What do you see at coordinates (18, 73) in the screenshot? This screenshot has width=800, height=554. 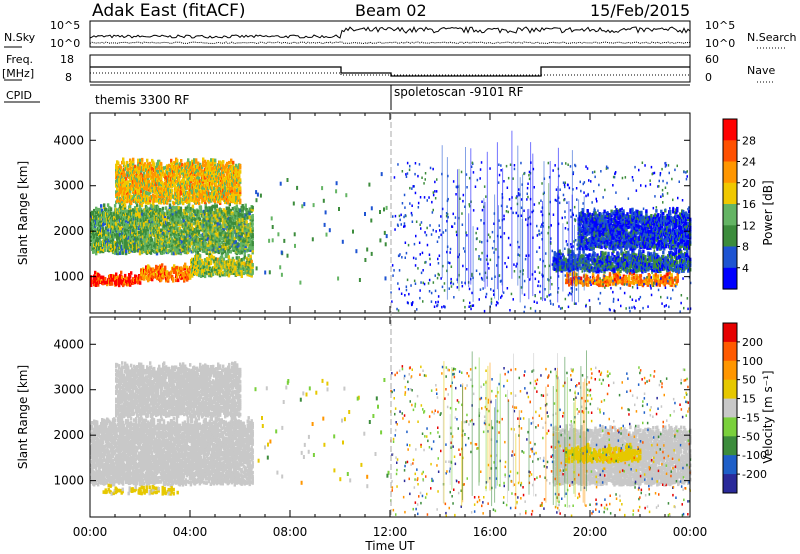 I see `freq-unit: [MHz]` at bounding box center [18, 73].